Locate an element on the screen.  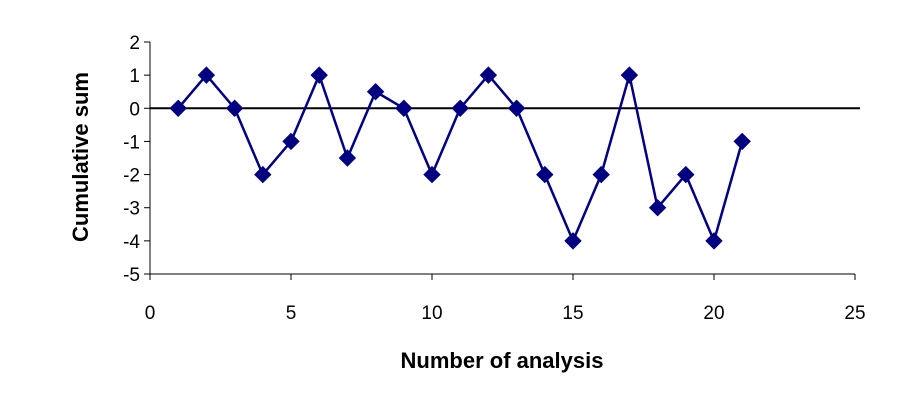
y-tick-label: -1 is located at coordinates (131, 142).